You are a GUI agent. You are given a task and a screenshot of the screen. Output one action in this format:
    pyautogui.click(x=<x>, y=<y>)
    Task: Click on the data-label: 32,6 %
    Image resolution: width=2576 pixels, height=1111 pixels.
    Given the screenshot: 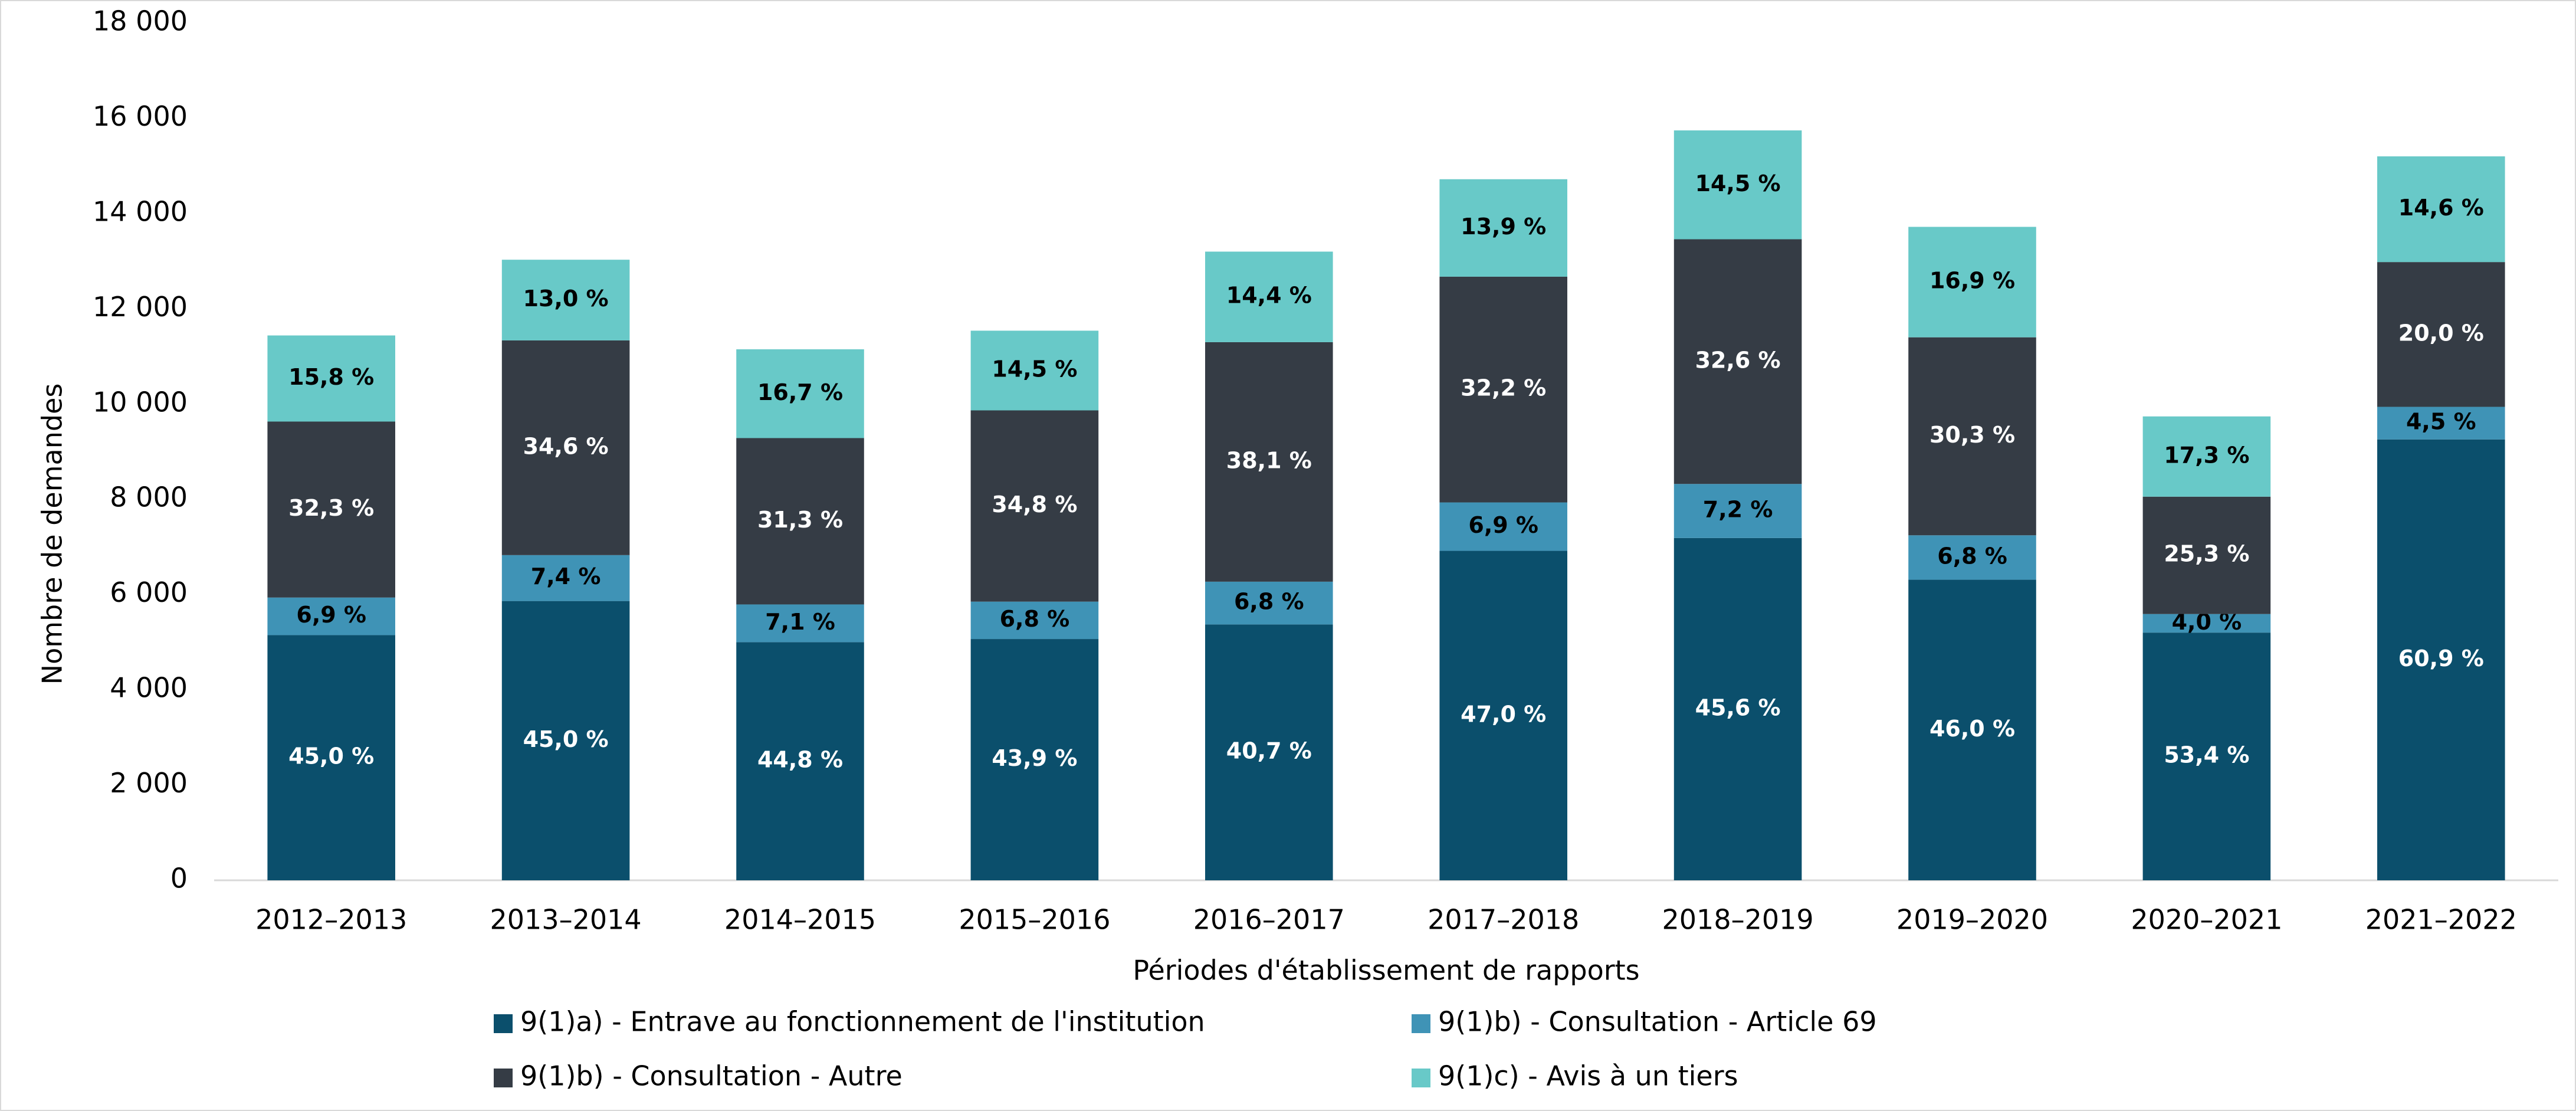 What is the action you would take?
    pyautogui.click(x=1738, y=360)
    